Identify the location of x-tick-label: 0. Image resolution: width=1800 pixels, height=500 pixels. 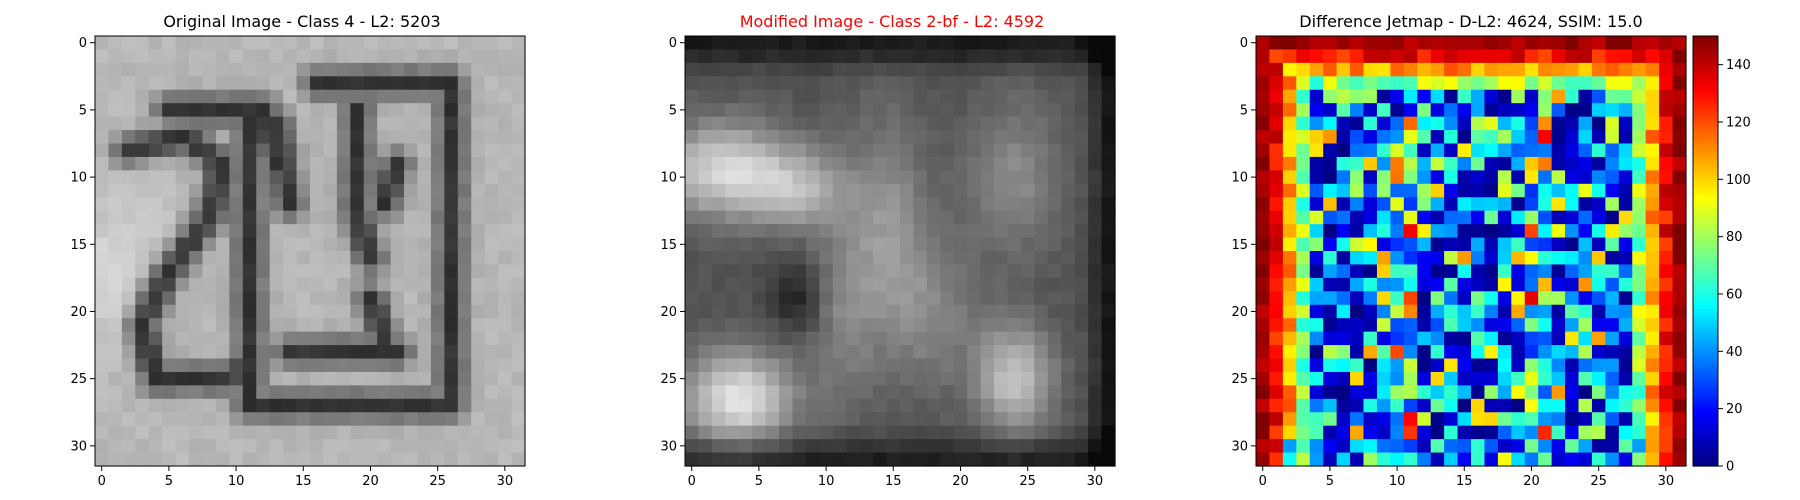
(692, 481).